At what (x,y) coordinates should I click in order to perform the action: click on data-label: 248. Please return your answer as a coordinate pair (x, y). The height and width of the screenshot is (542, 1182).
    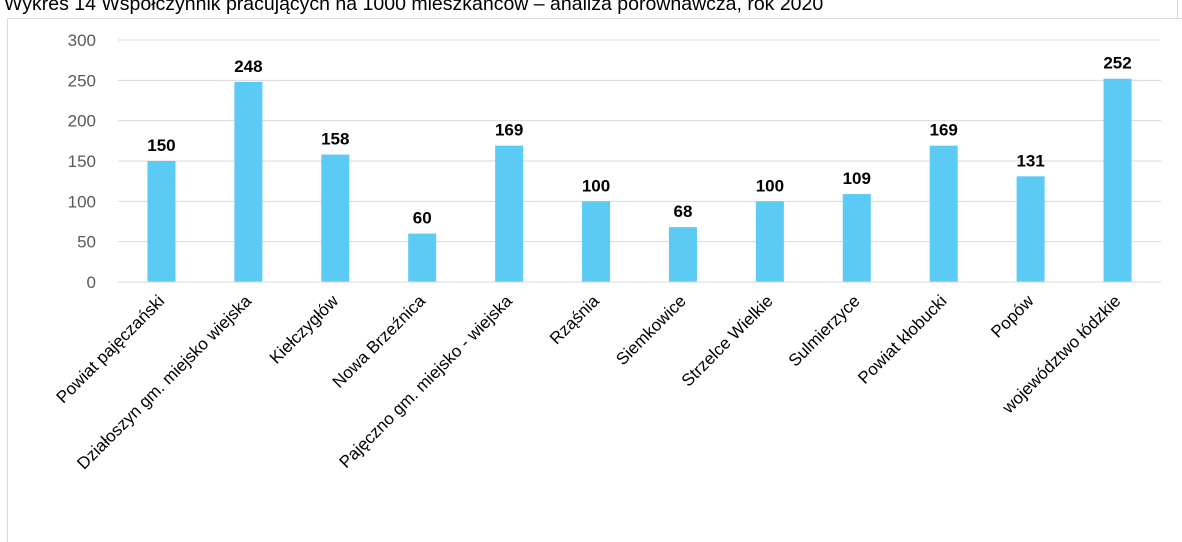
    Looking at the image, I should click on (248, 66).